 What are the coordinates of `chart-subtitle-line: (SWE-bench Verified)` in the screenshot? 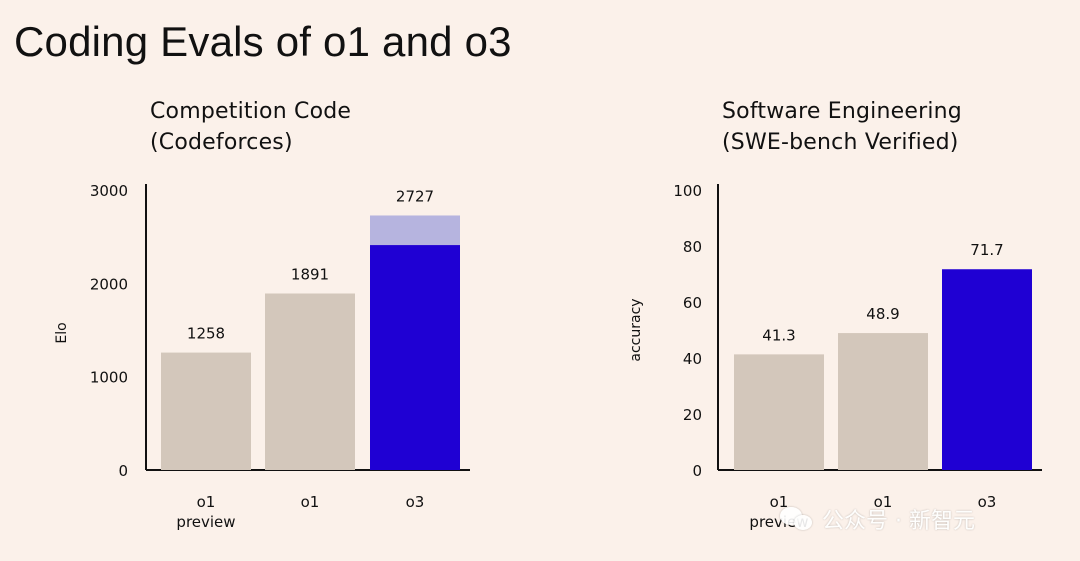 It's located at (840, 142).